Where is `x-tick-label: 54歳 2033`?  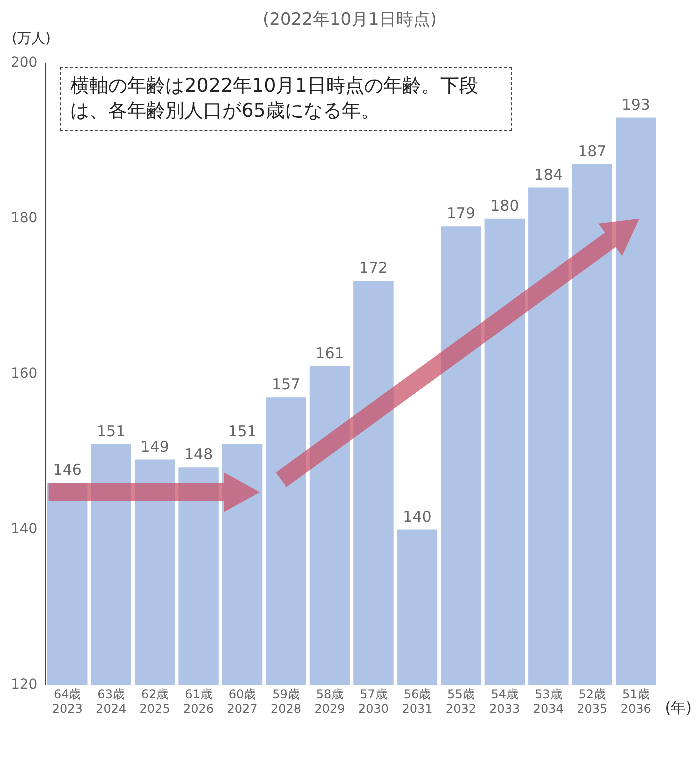 x-tick-label: 54歳 2033 is located at coordinates (505, 702).